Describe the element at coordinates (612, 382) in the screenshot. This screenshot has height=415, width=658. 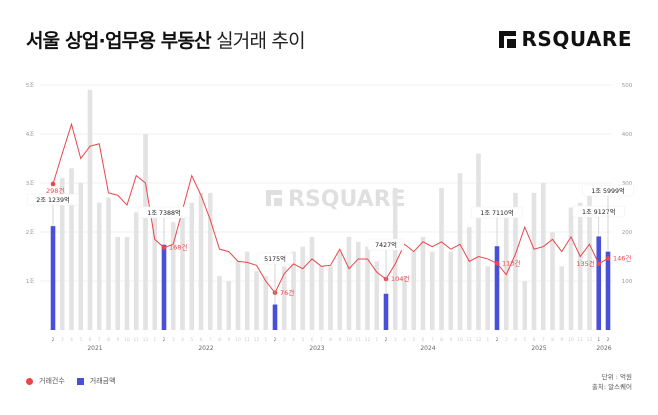
I see `chart-notes: 단위 : 억원 출처: 알스퀘어` at that location.